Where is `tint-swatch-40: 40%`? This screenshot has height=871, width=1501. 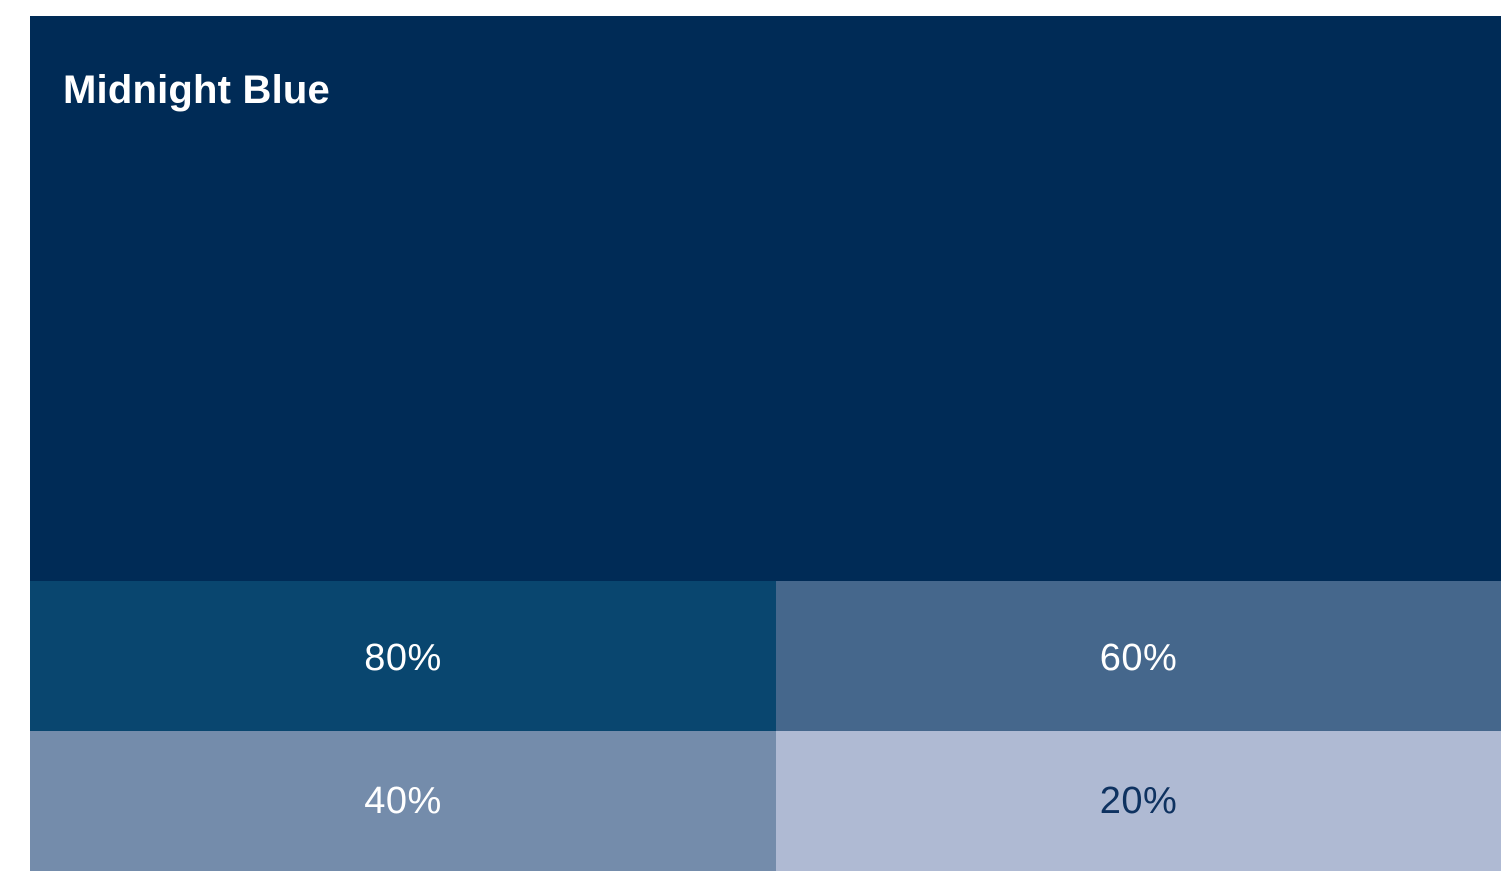
tint-swatch-40: 40% is located at coordinates (403, 801).